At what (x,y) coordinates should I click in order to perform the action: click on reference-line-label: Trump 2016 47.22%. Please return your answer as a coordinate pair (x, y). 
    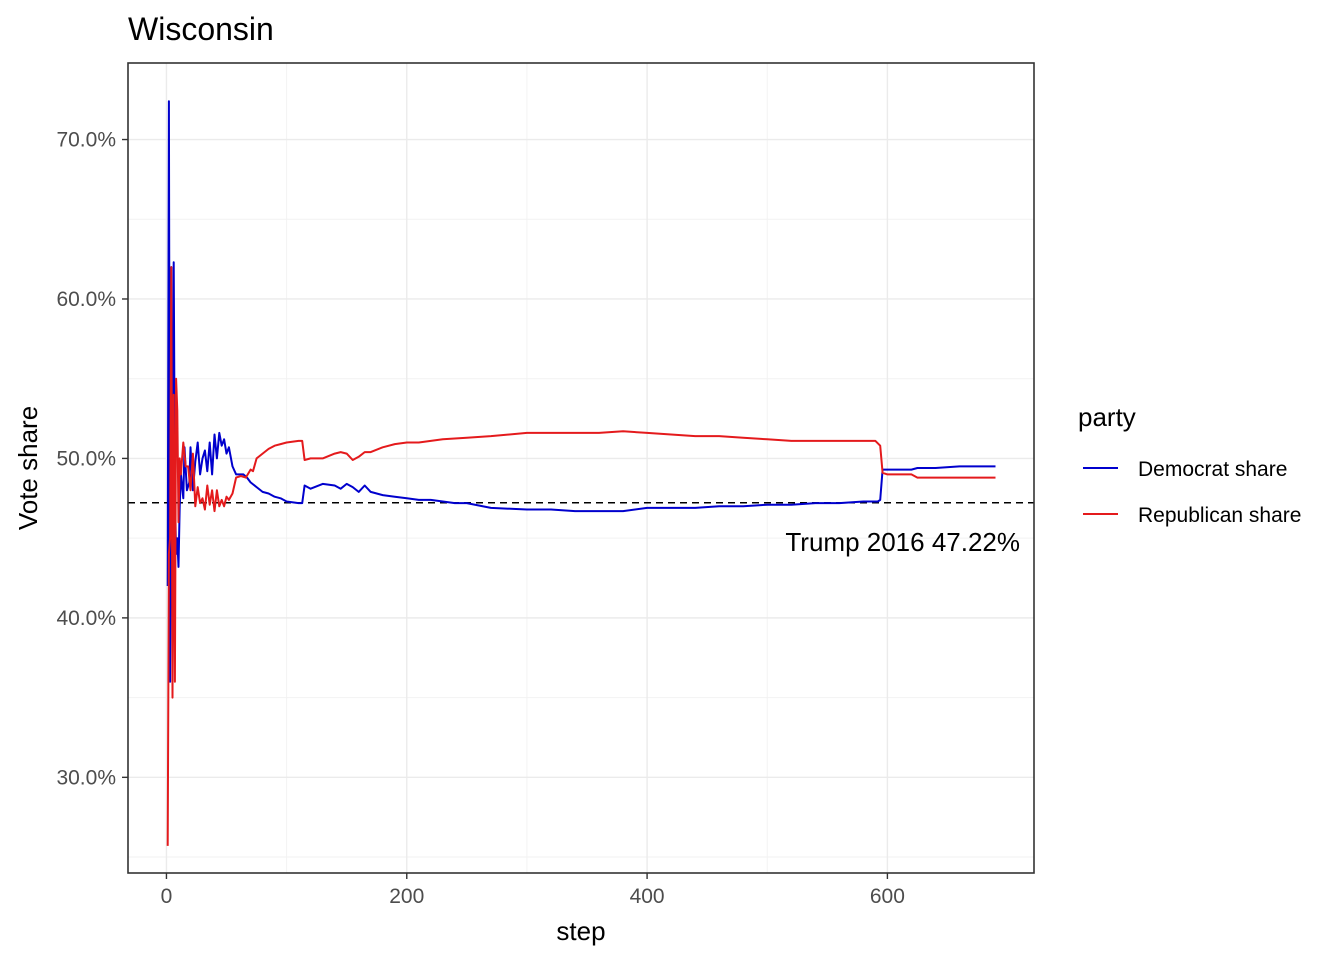
    Looking at the image, I should click on (902, 542).